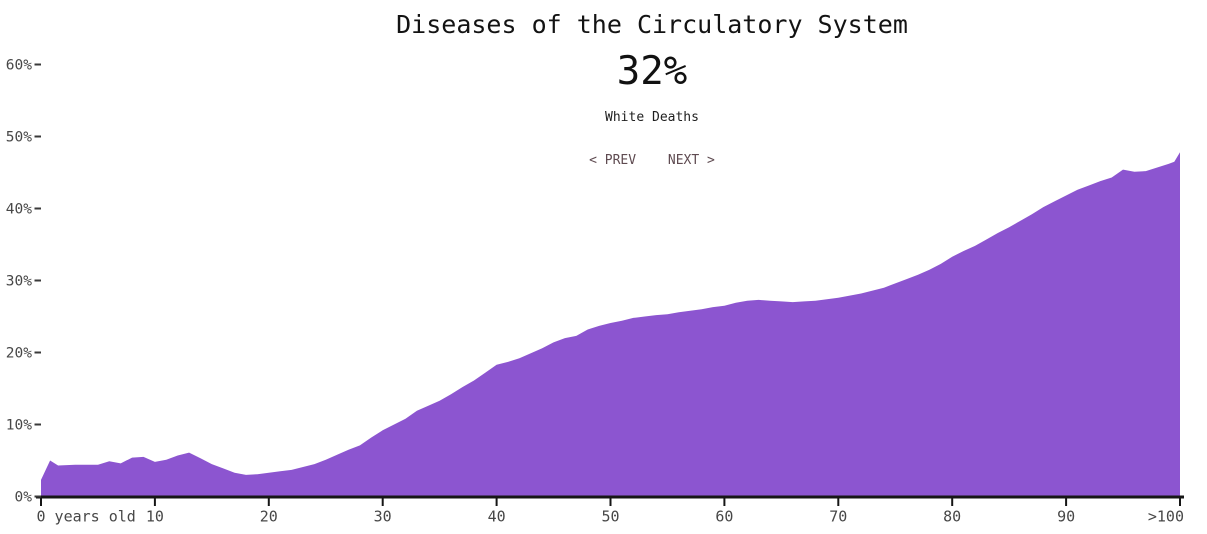  Describe the element at coordinates (652, 24) in the screenshot. I see `chart-title: Diseases of the Circulatory System` at that location.